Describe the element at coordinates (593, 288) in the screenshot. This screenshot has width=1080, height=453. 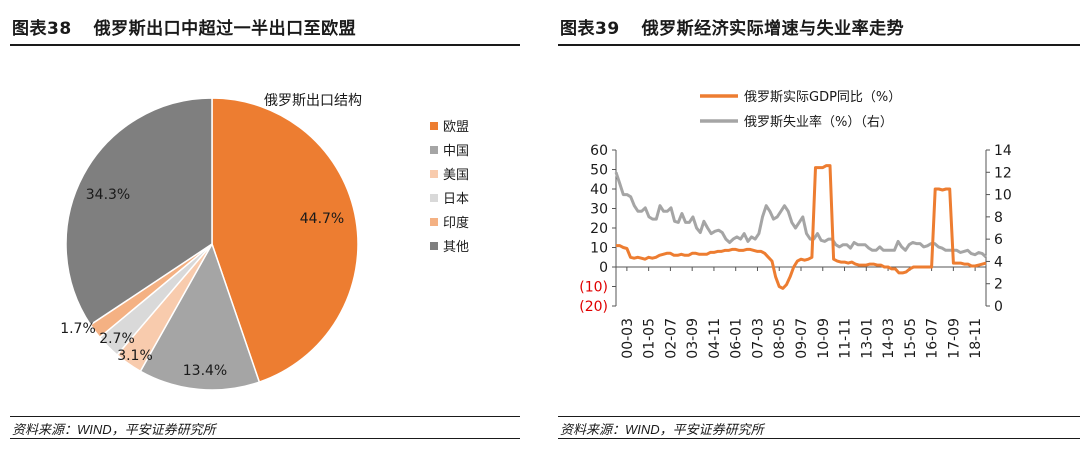
I see `left-tick-label-7: (10)` at that location.